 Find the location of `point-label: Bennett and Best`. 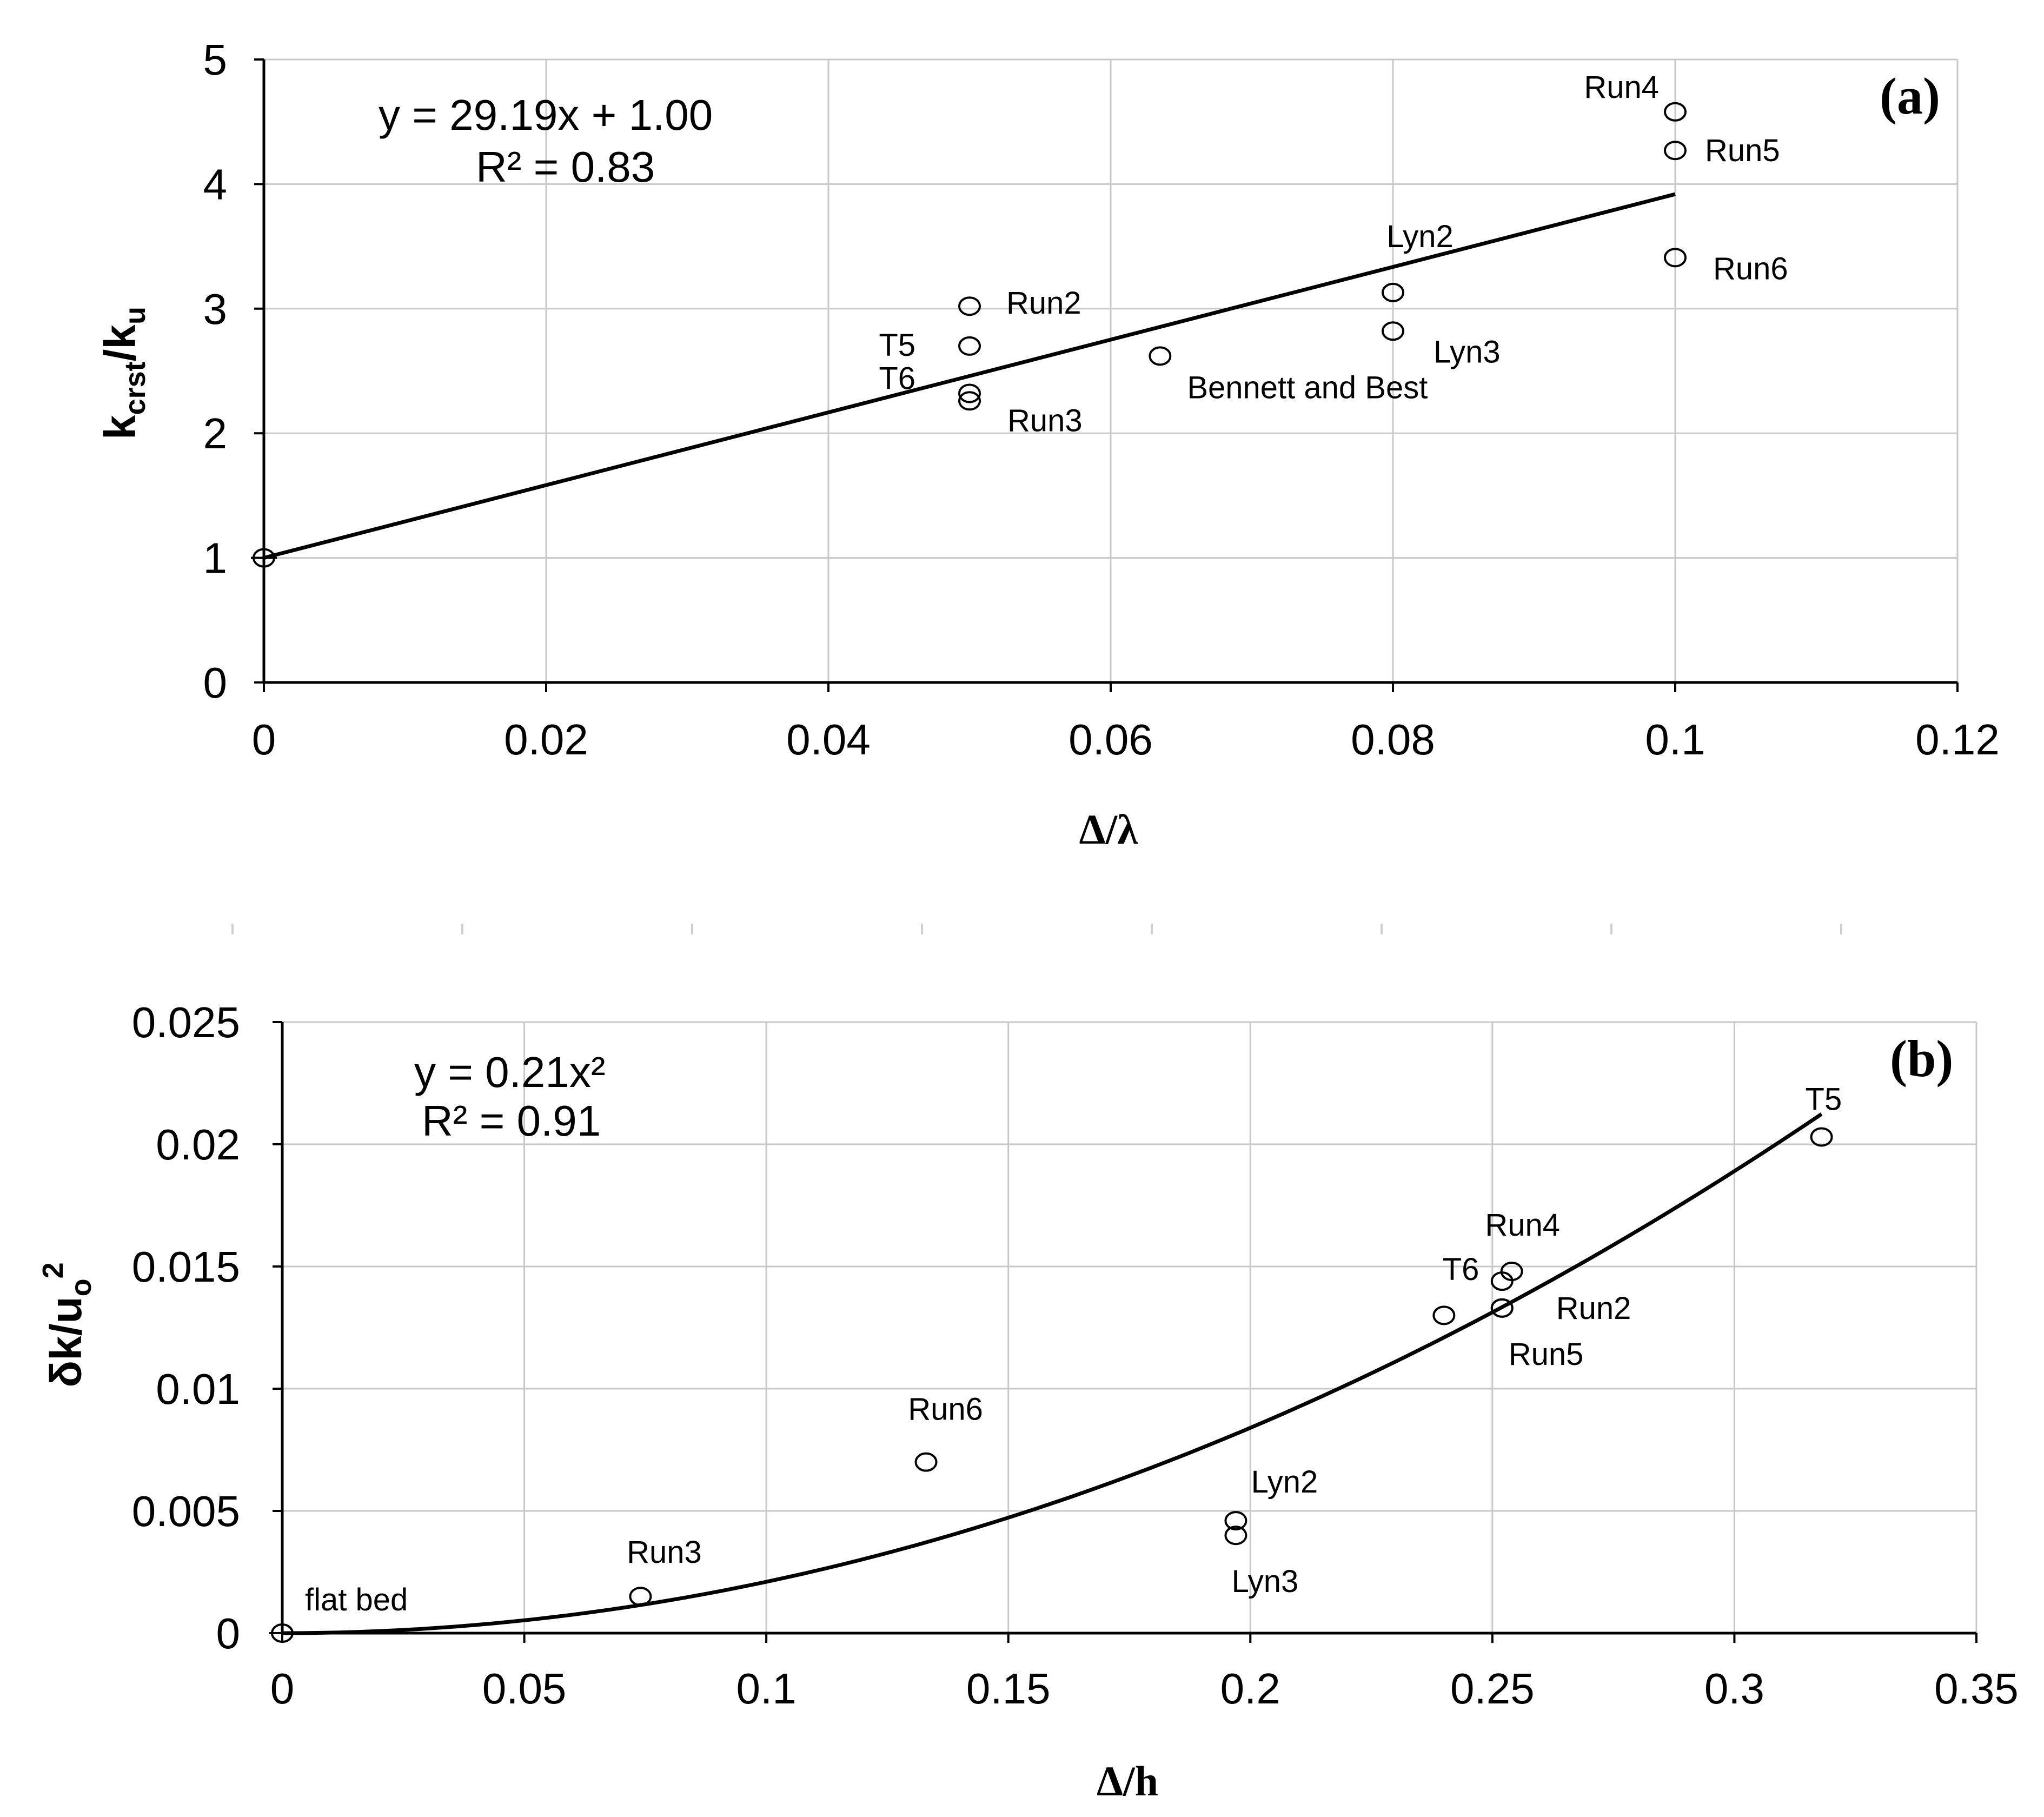

point-label: Bennett and Best is located at coordinates (1308, 387).